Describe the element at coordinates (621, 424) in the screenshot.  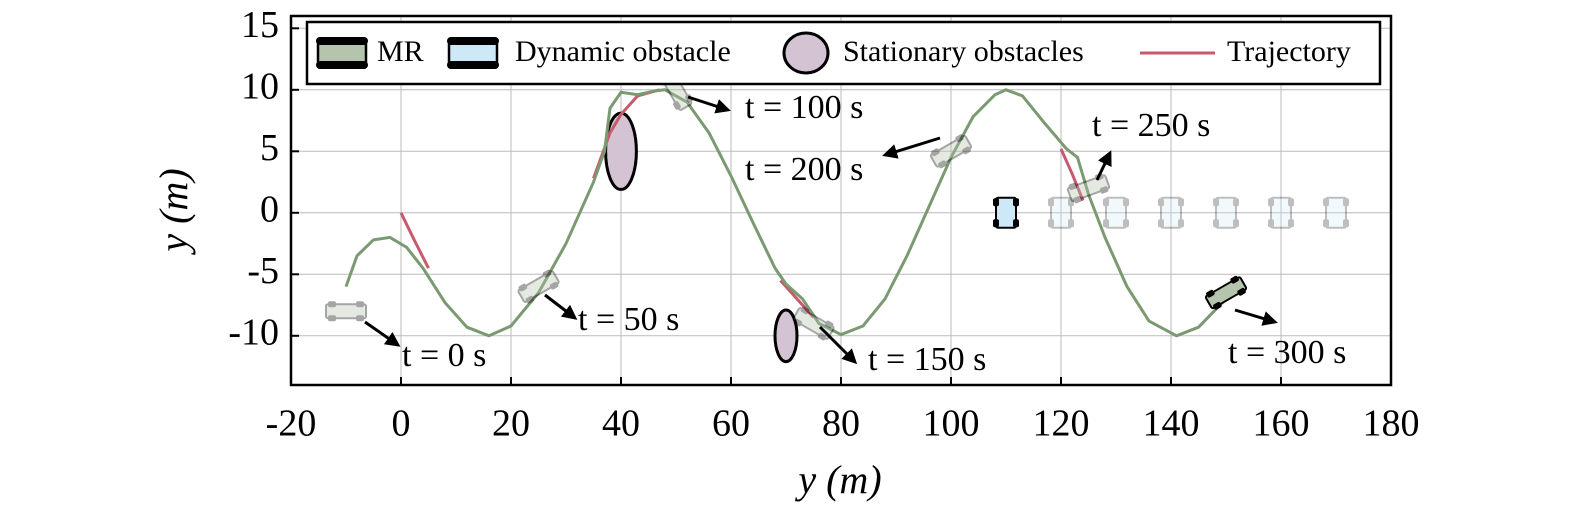
I see `x-tick-label: 40` at that location.